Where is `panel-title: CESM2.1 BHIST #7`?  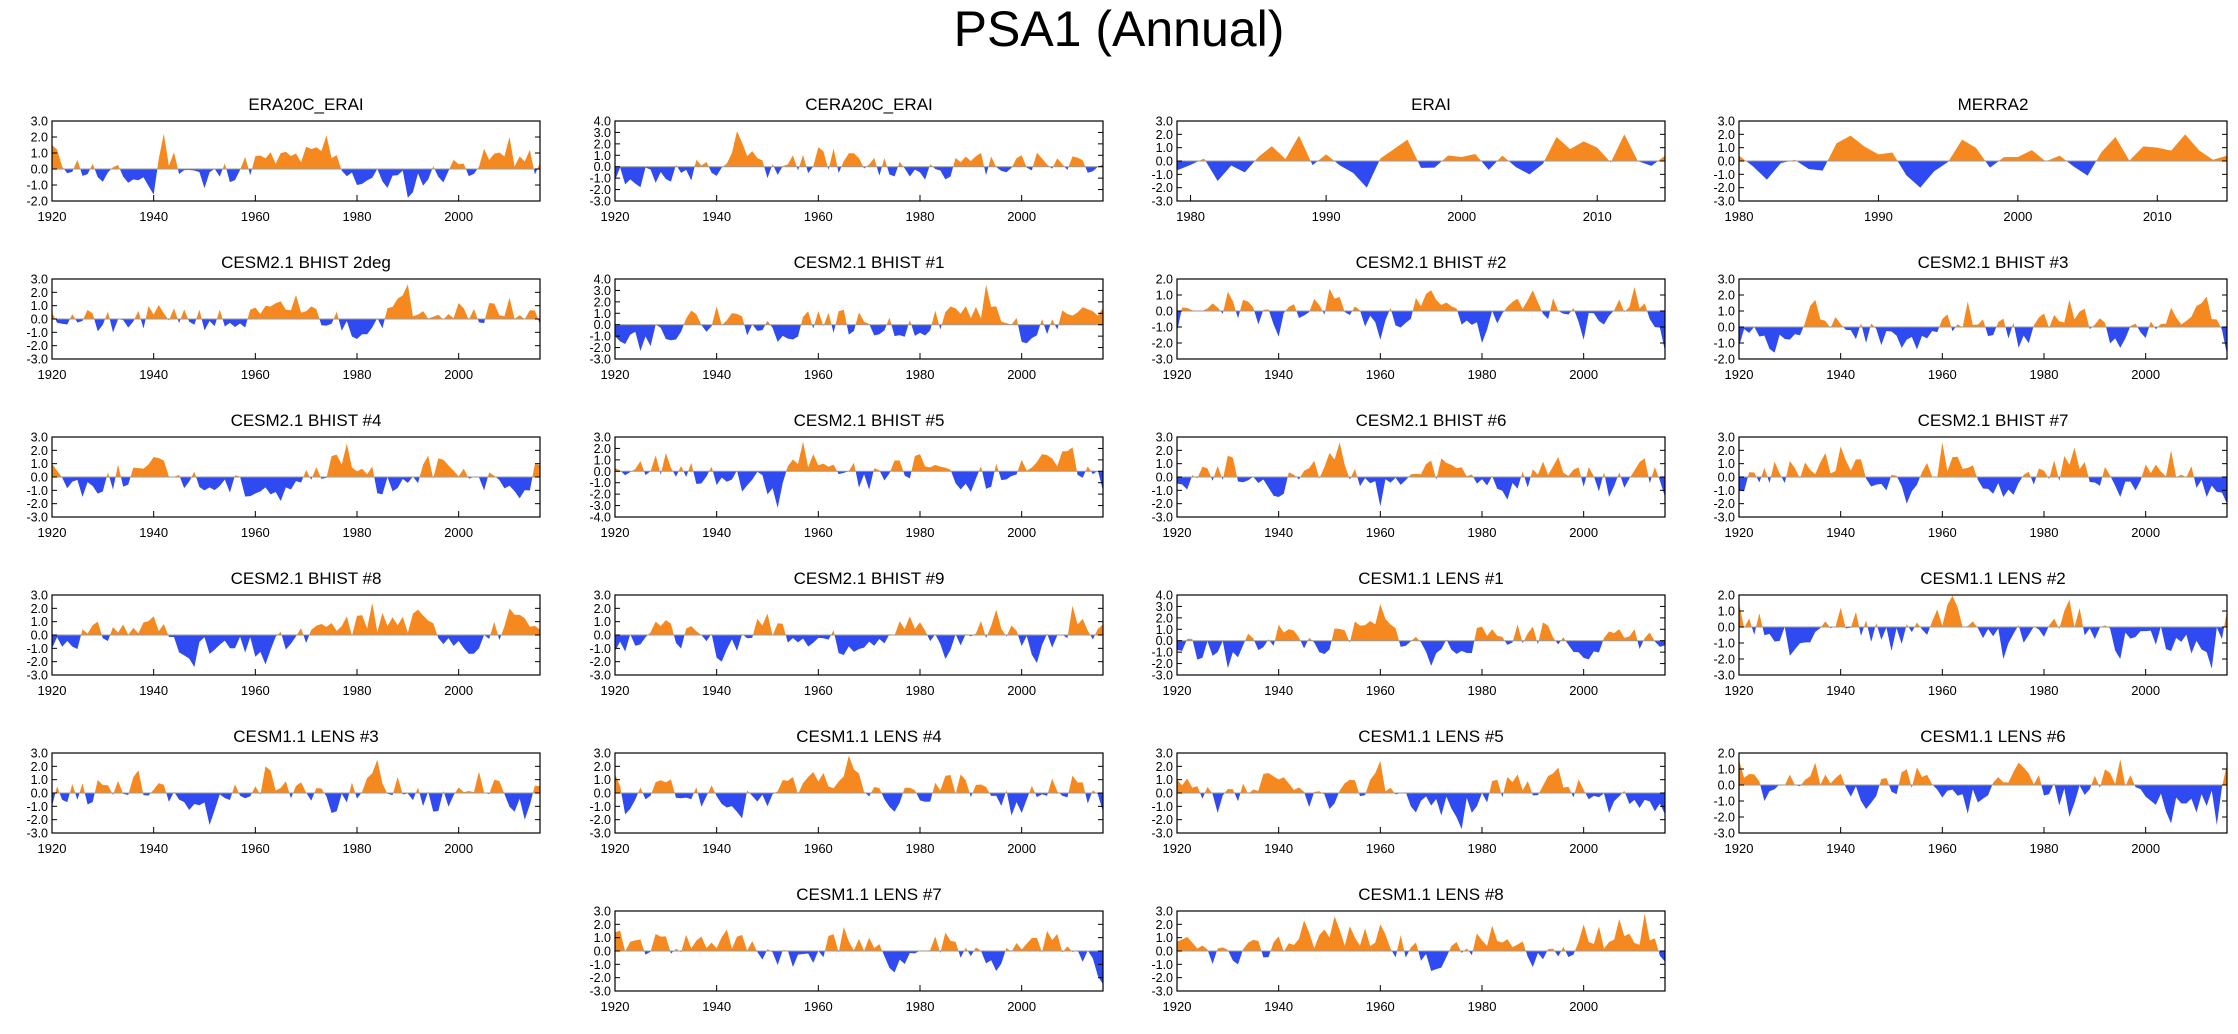
panel-title: CESM2.1 BHIST #7 is located at coordinates (1993, 420).